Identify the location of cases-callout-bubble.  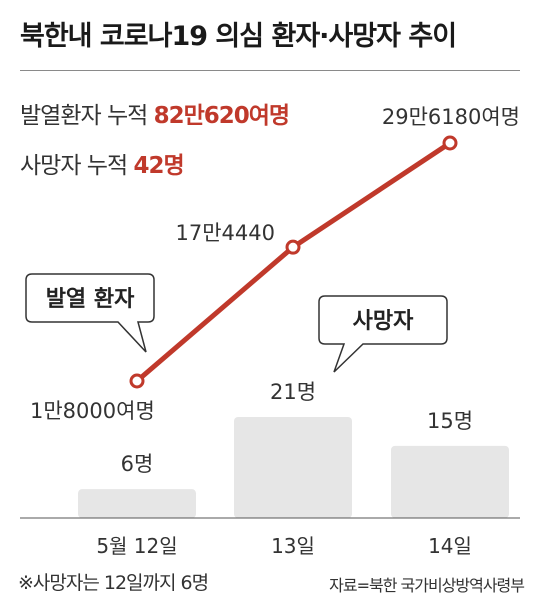
(90, 313).